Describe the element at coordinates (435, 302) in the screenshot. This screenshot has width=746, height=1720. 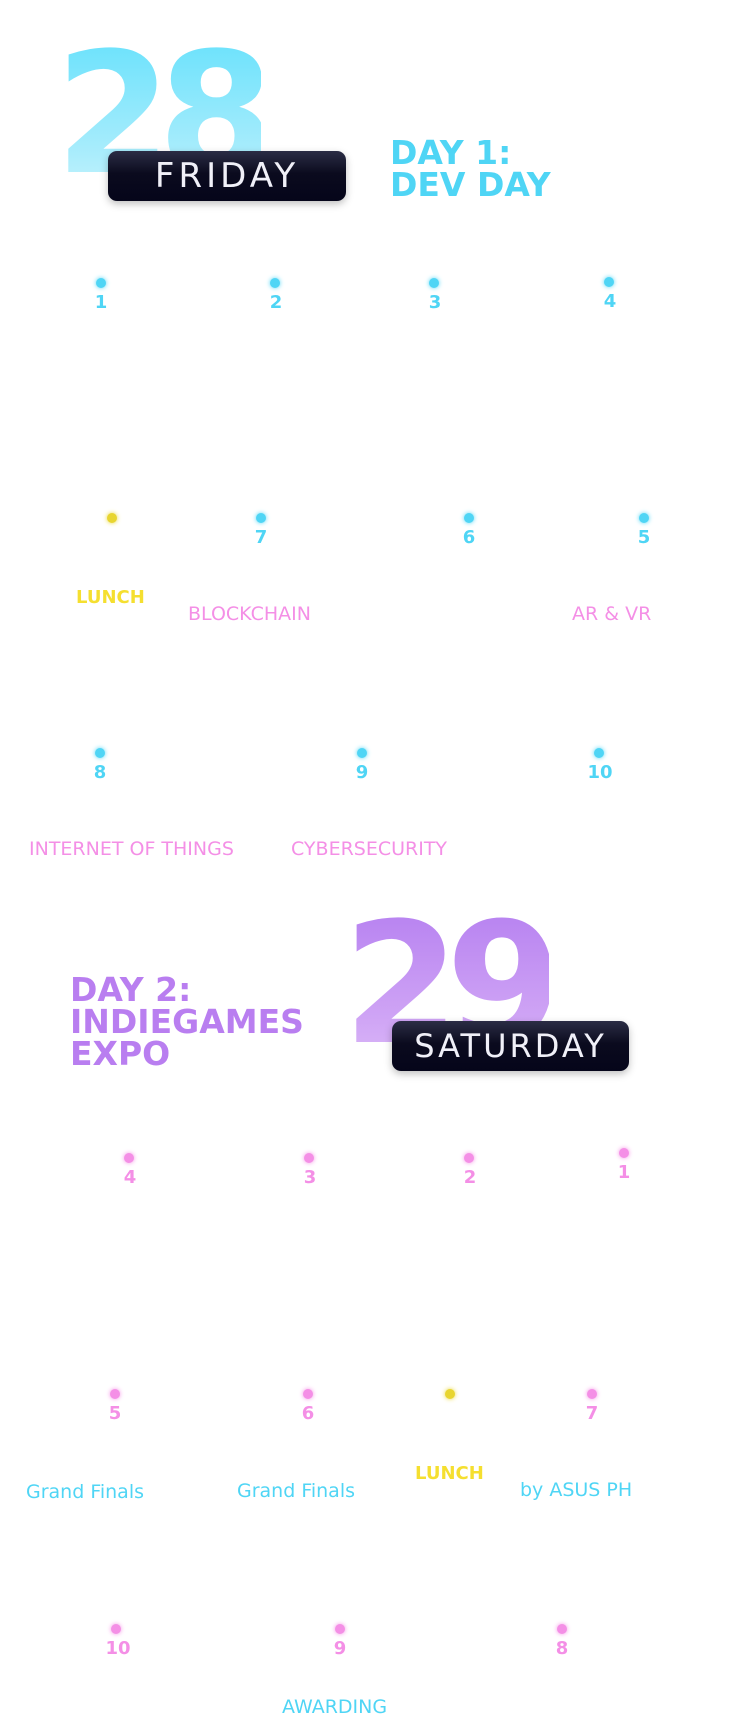
I see `day1-node-number: 3` at that location.